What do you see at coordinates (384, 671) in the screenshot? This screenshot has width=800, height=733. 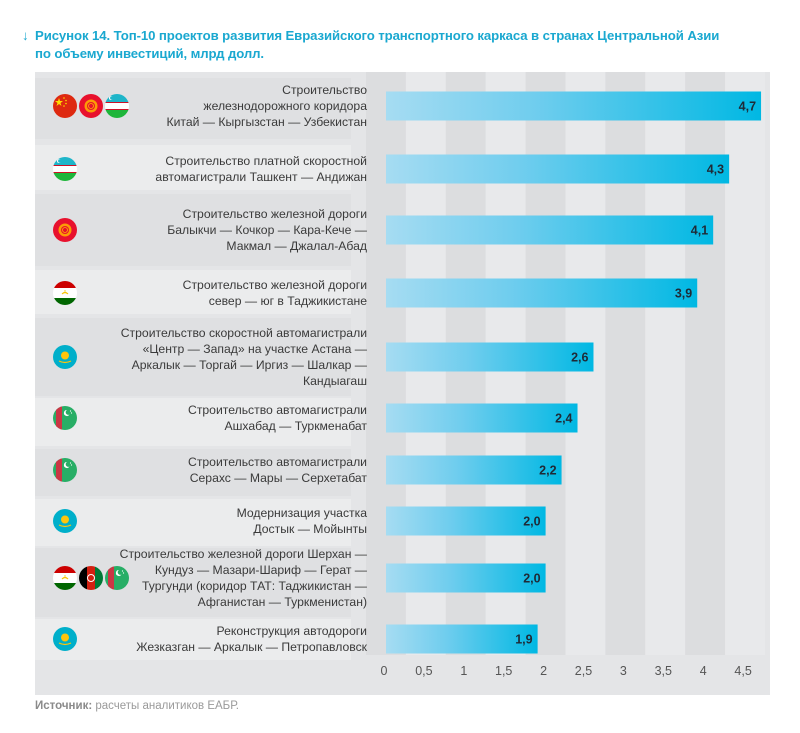 I see `x-tick-label: 0` at bounding box center [384, 671].